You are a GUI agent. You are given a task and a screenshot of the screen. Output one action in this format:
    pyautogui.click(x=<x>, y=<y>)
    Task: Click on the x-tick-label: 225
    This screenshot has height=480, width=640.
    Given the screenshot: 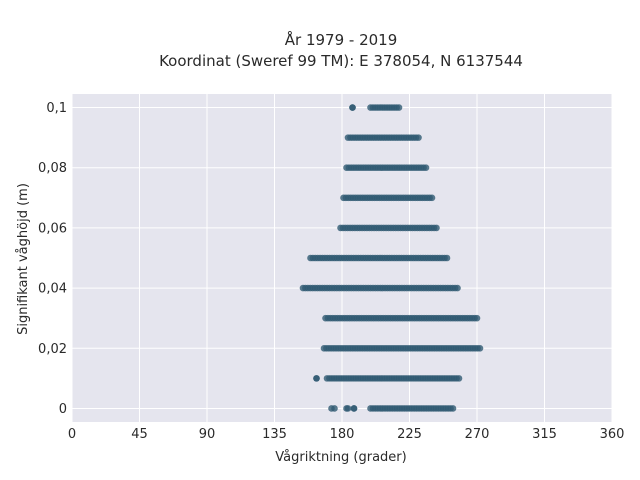 What is the action you would take?
    pyautogui.click(x=409, y=434)
    